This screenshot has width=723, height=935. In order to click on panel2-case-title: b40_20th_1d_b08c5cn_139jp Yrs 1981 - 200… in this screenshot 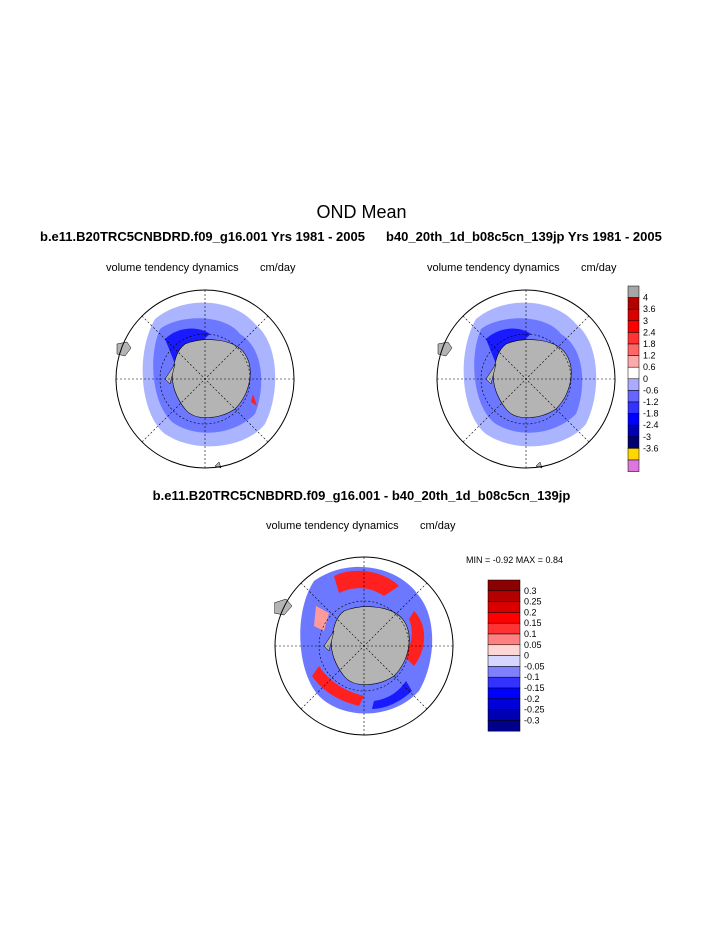, I will do `click(524, 236)`.